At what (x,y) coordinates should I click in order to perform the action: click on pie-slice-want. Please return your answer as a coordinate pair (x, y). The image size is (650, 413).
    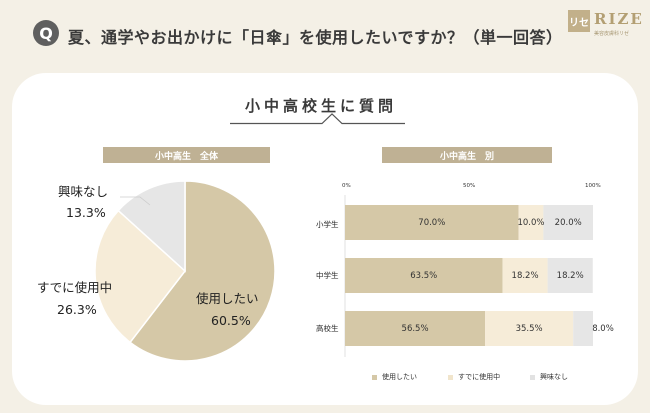
    Looking at the image, I should click on (202, 271).